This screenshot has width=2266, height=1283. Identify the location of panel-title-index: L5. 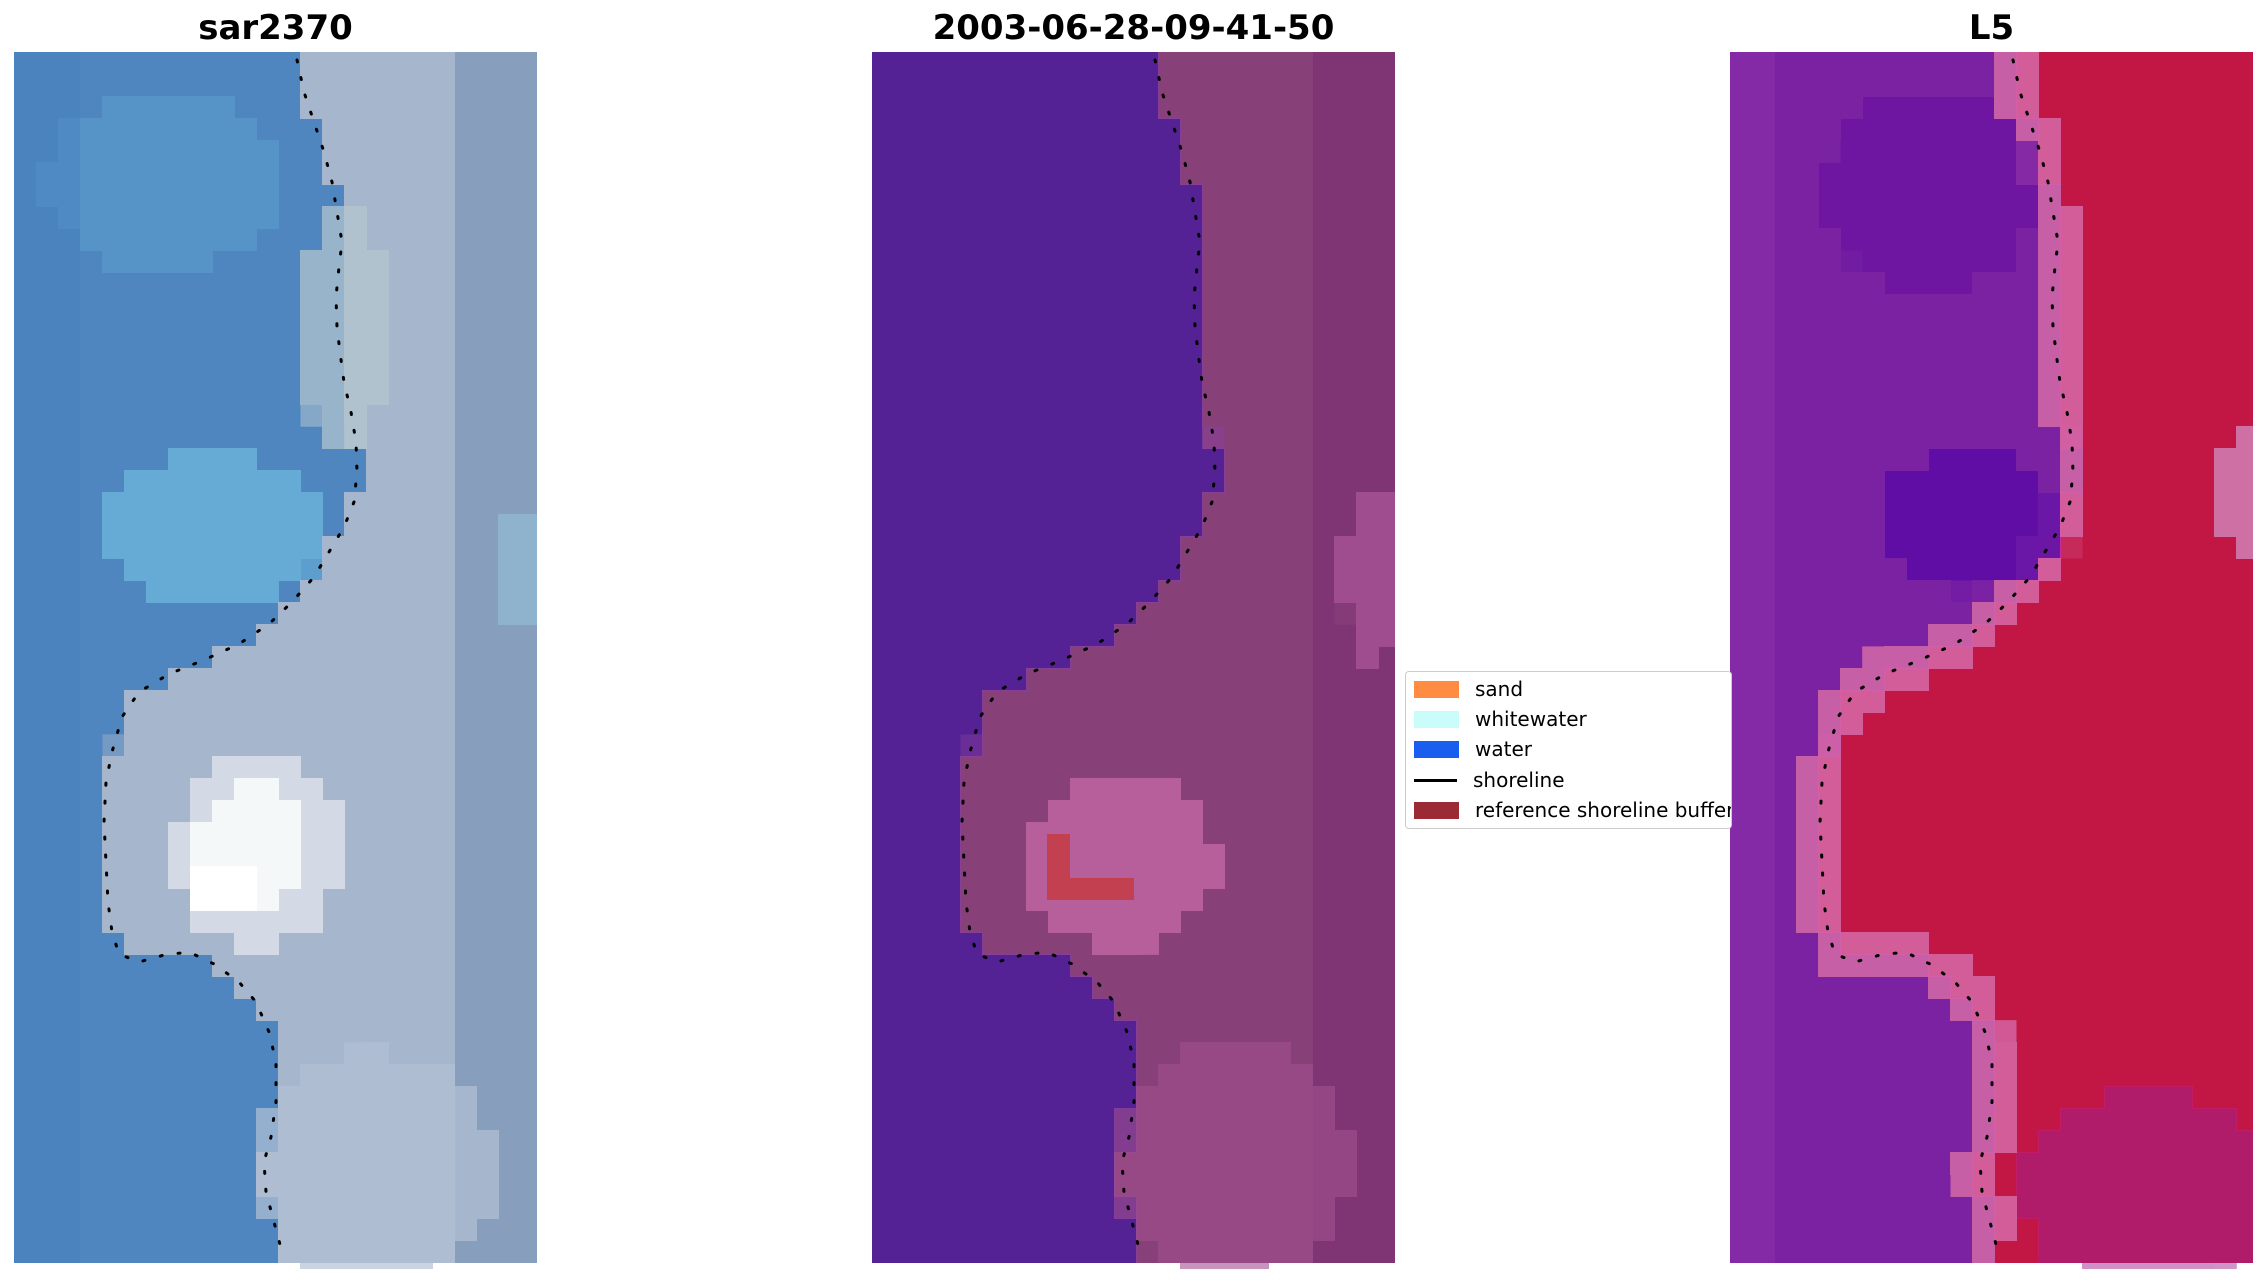
(1991, 28).